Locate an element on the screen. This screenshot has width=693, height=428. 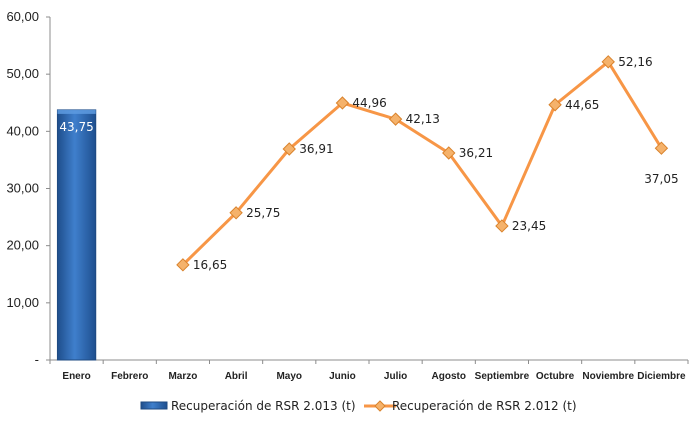
line-data-label: 44,65 is located at coordinates (582, 105).